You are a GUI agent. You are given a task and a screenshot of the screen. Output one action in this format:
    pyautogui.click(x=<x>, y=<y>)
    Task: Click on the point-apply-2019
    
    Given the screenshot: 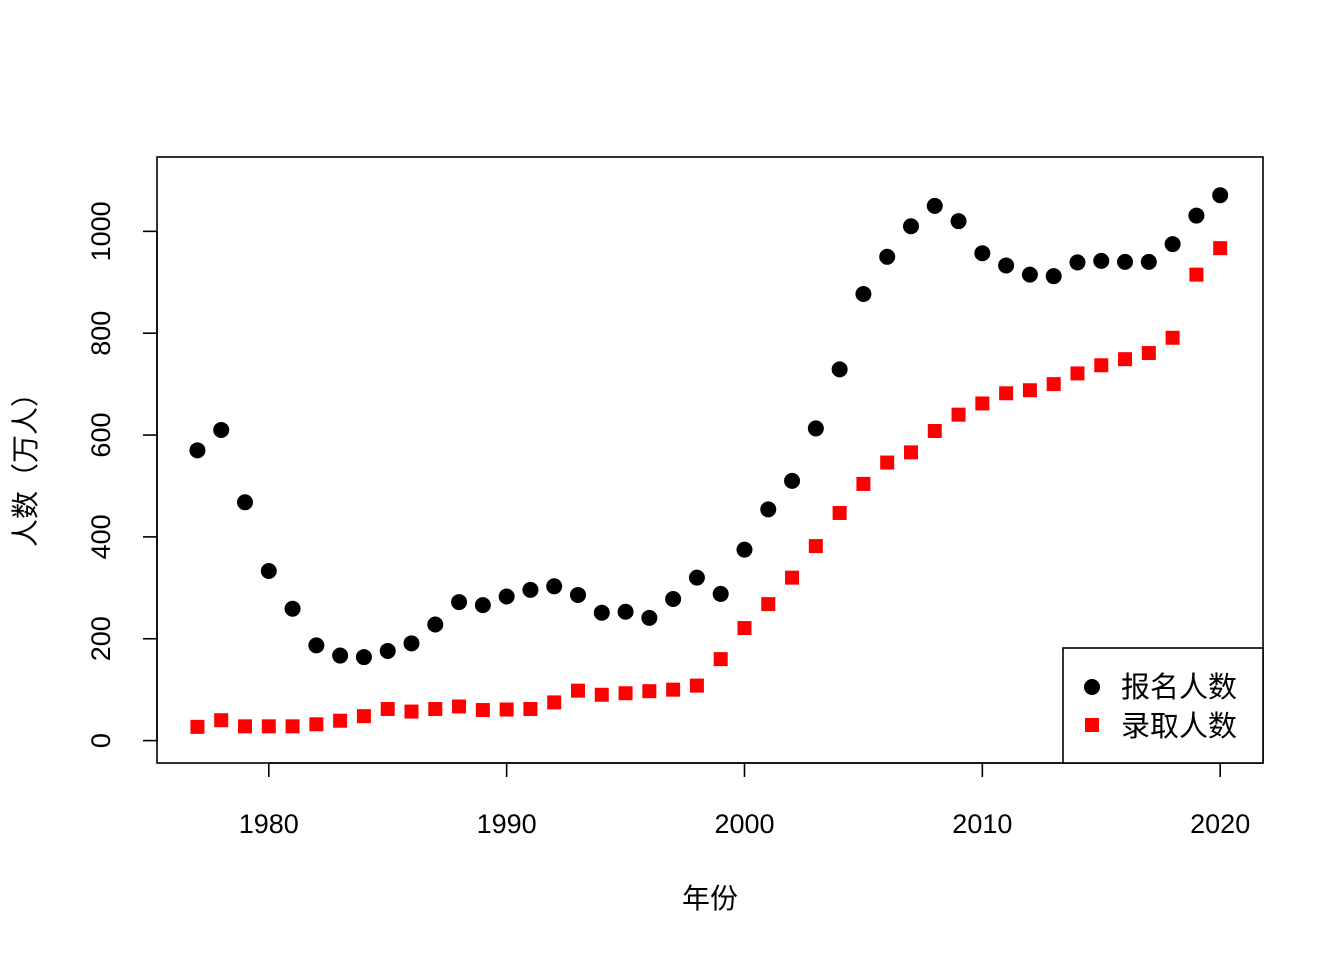 What is the action you would take?
    pyautogui.click(x=1196, y=215)
    